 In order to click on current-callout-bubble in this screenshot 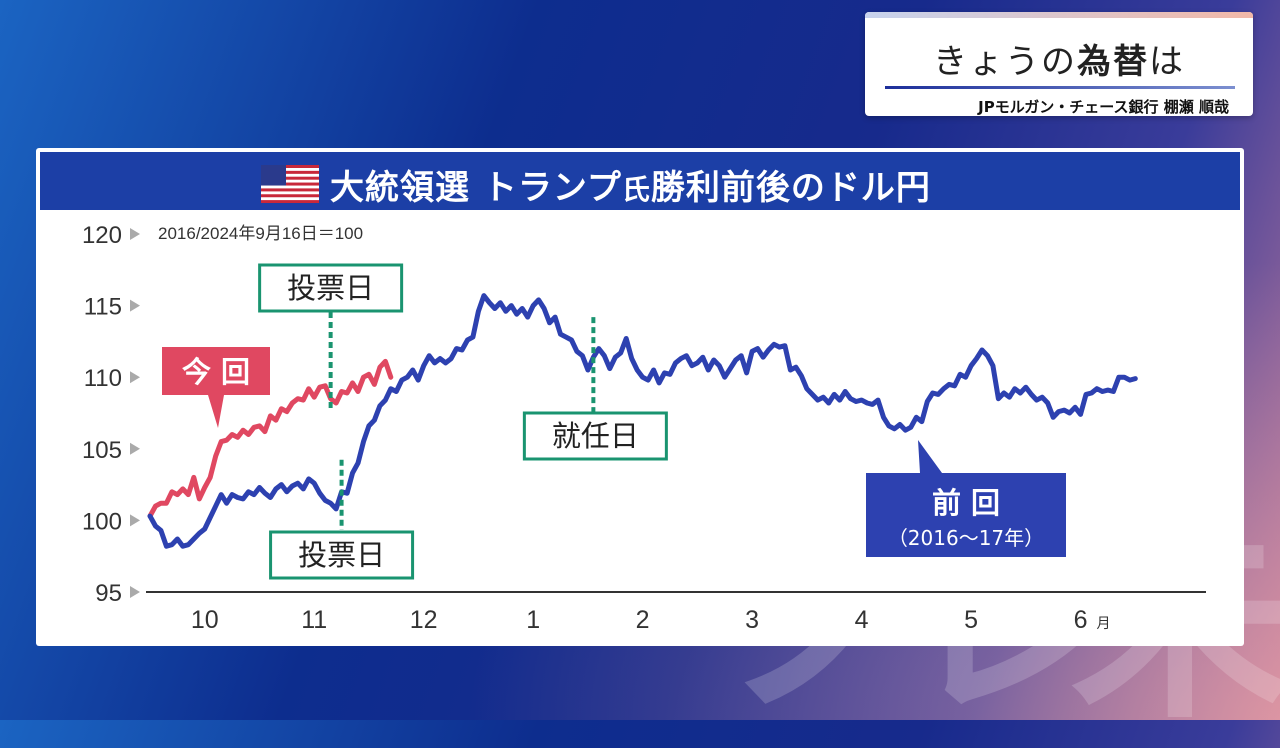, I will do `click(216, 387)`.